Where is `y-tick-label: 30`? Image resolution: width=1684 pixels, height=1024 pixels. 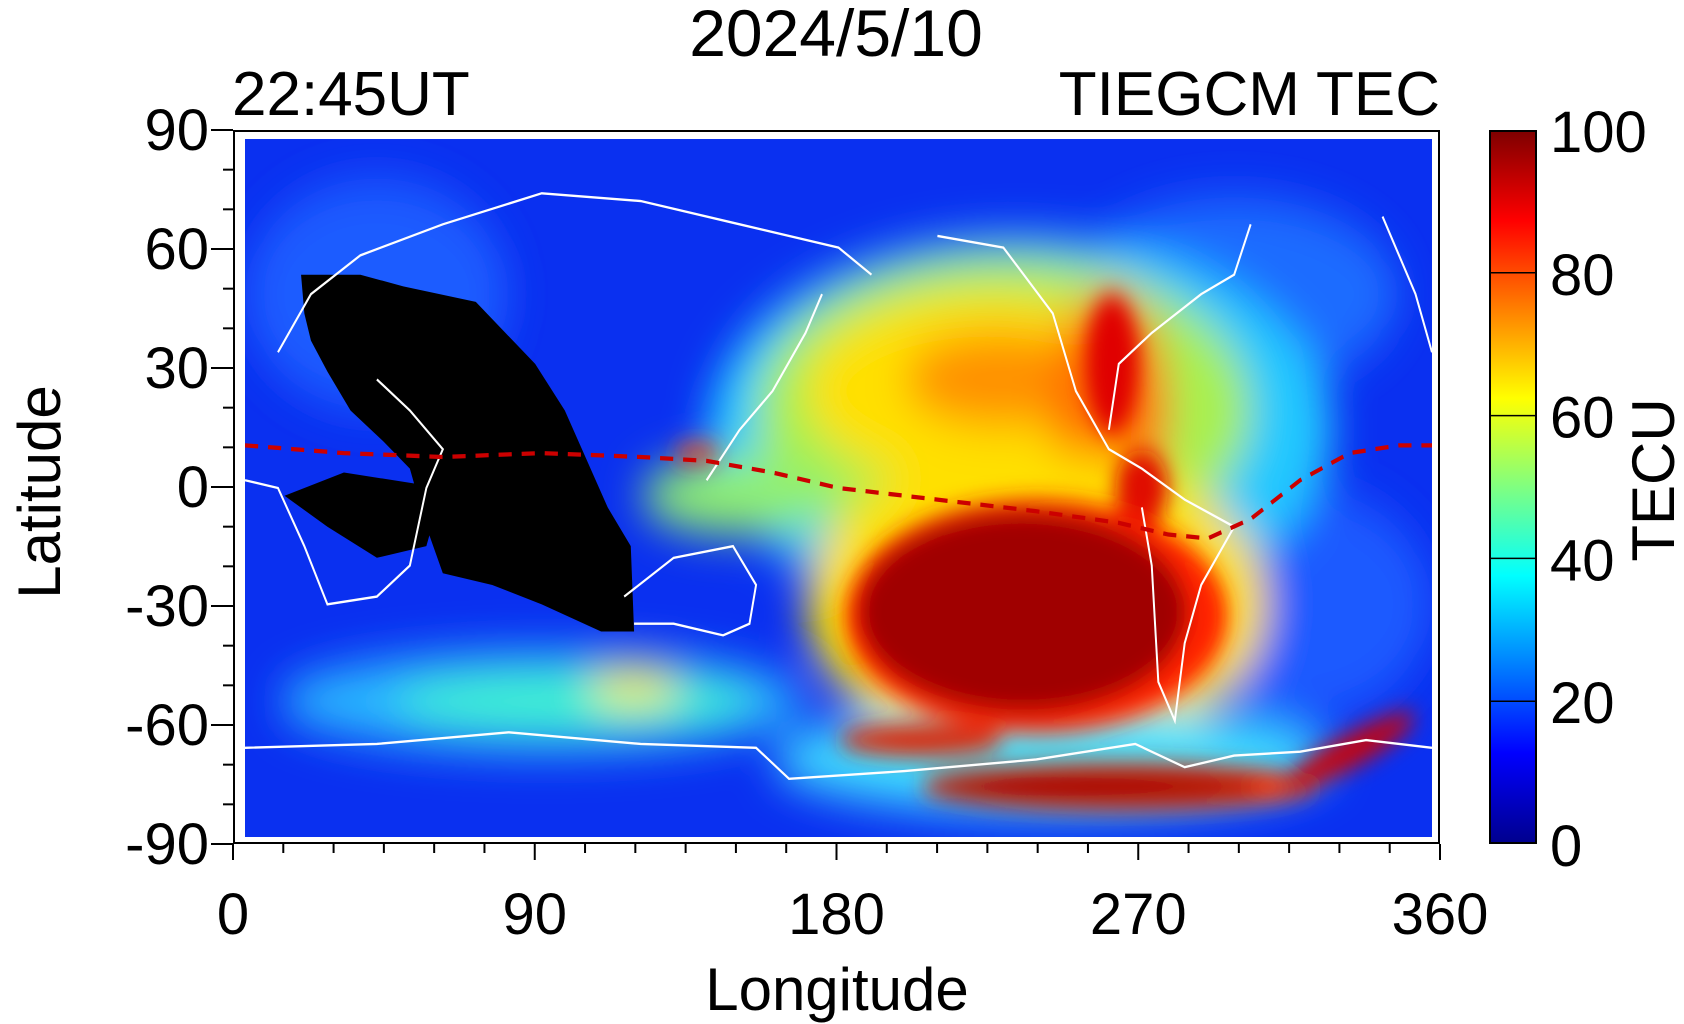
y-tick-label: 30 is located at coordinates (176, 368).